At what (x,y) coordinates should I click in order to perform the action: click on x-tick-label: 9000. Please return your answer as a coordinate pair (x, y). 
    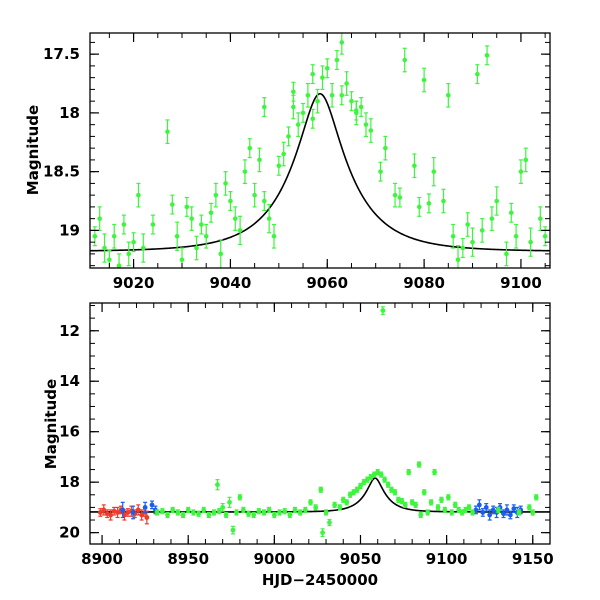
    Looking at the image, I should click on (274, 559).